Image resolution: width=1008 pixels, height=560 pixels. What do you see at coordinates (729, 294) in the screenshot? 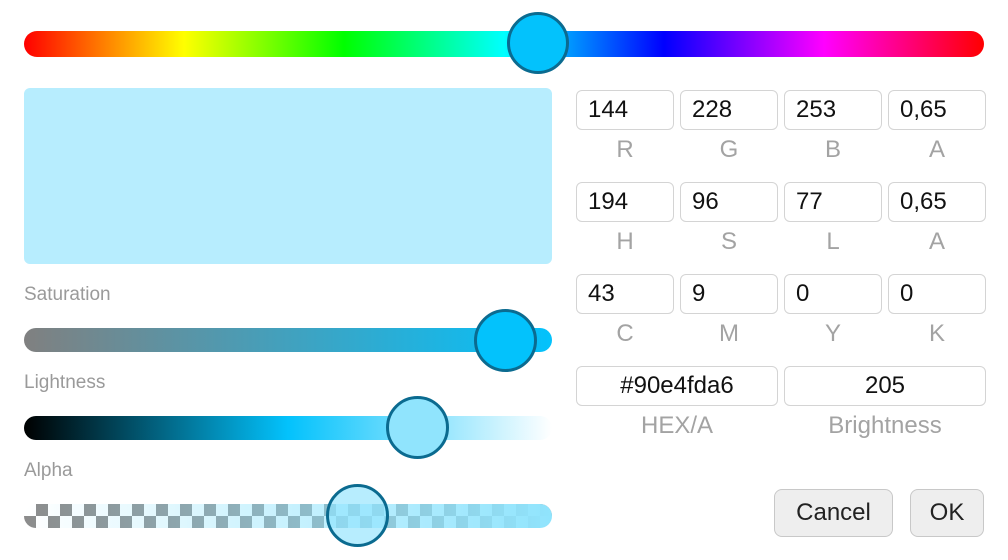
I see `magenta-input: 9` at bounding box center [729, 294].